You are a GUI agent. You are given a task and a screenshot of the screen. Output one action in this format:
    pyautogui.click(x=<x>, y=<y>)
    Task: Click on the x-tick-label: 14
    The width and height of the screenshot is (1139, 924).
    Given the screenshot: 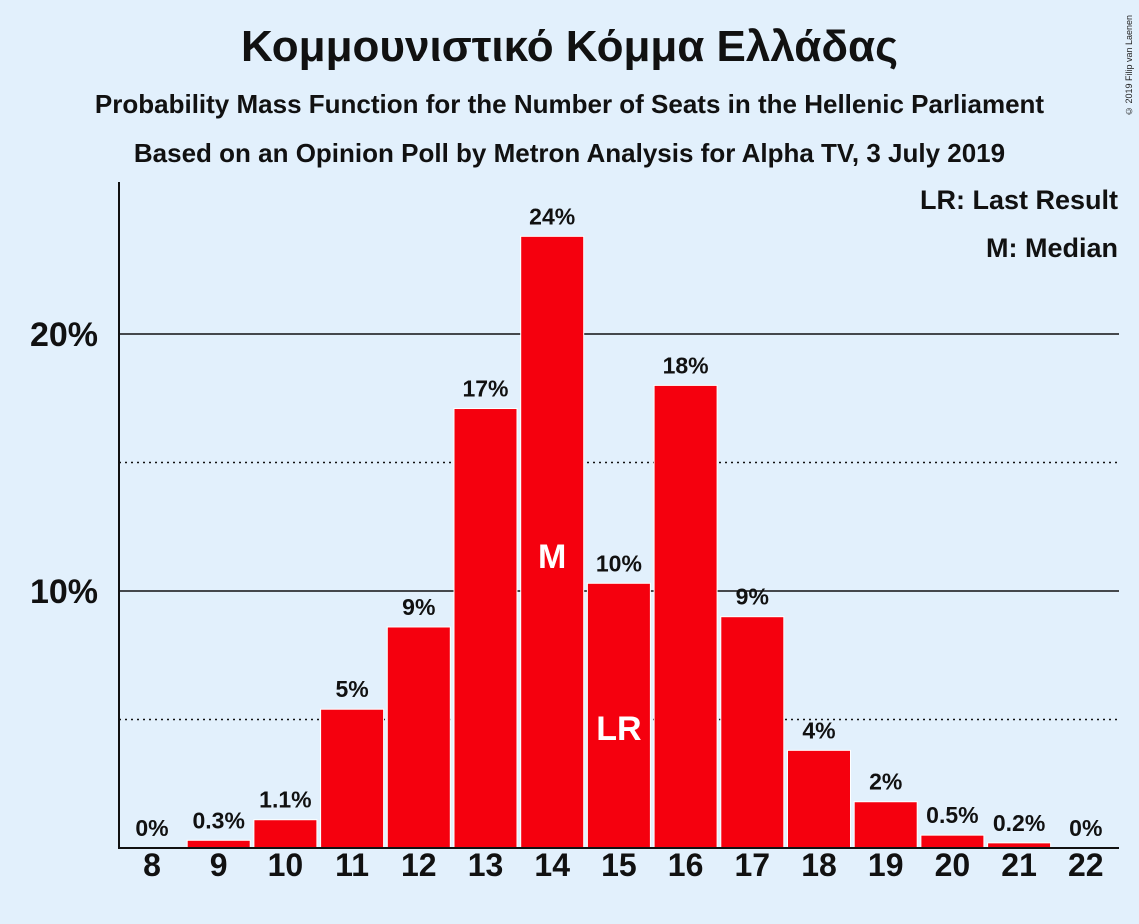 What is the action you would take?
    pyautogui.click(x=552, y=865)
    